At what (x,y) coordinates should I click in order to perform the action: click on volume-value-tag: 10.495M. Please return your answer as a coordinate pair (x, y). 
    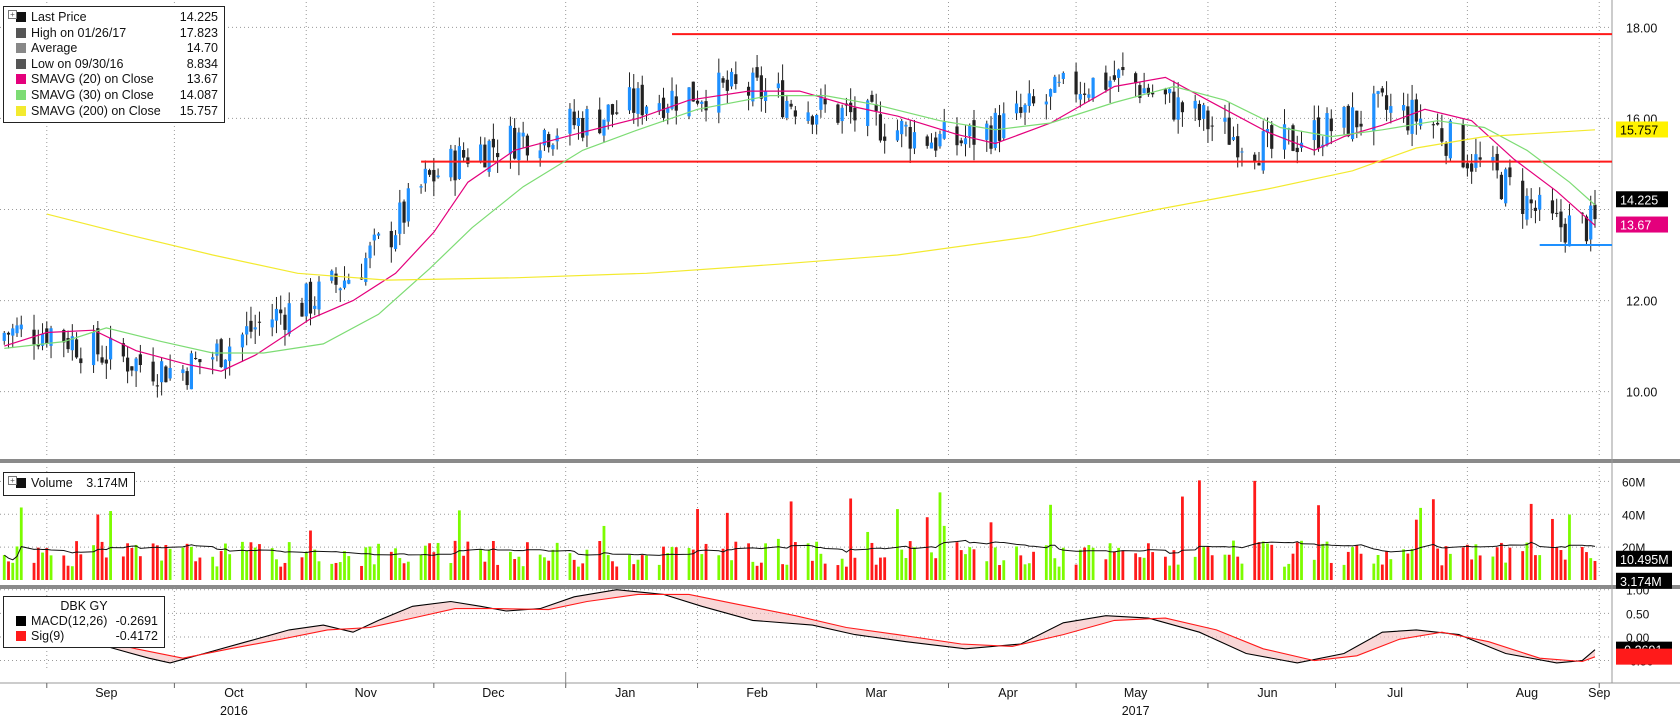
    Looking at the image, I should click on (1644, 558).